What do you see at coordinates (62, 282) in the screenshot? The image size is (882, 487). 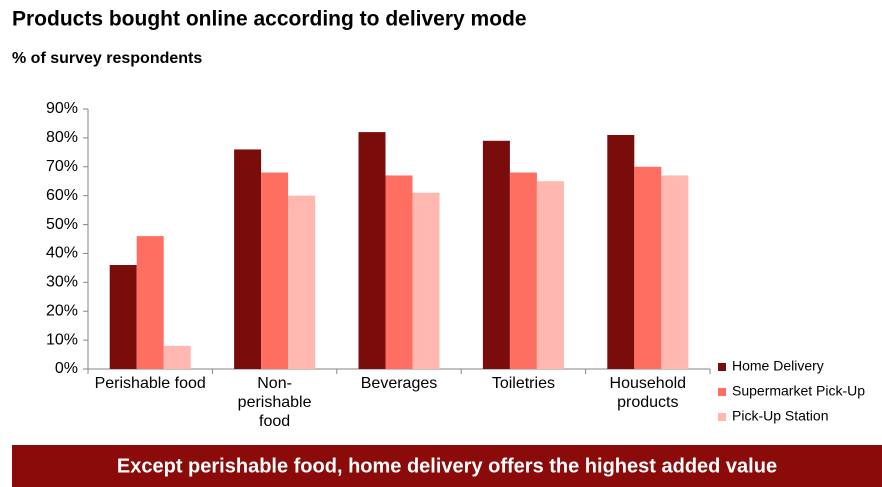 I see `y-tick-label: 30%` at bounding box center [62, 282].